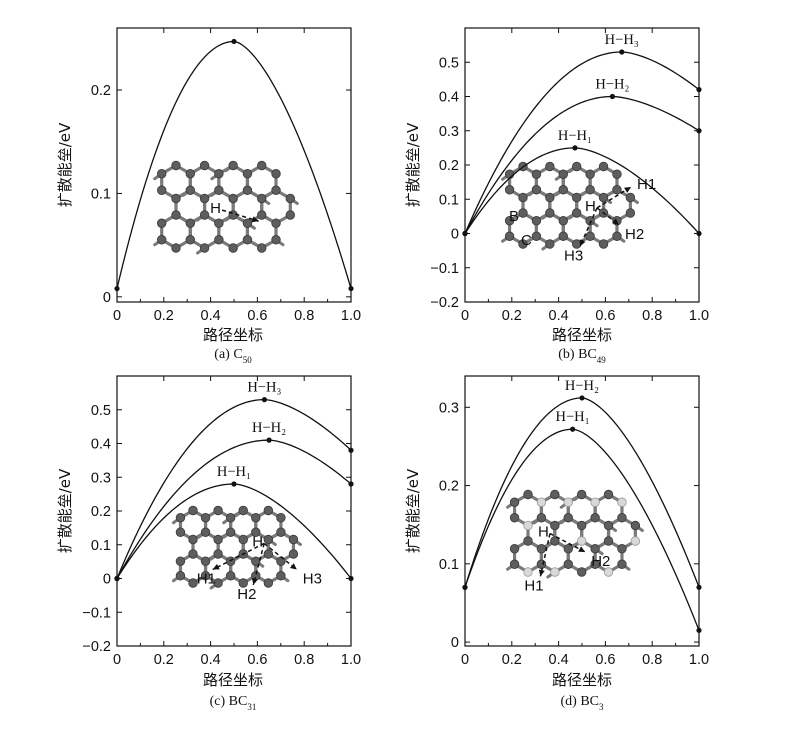 This screenshot has width=786, height=732. What do you see at coordinates (622, 40) in the screenshot?
I see `series-label: H−H₃` at bounding box center [622, 40].